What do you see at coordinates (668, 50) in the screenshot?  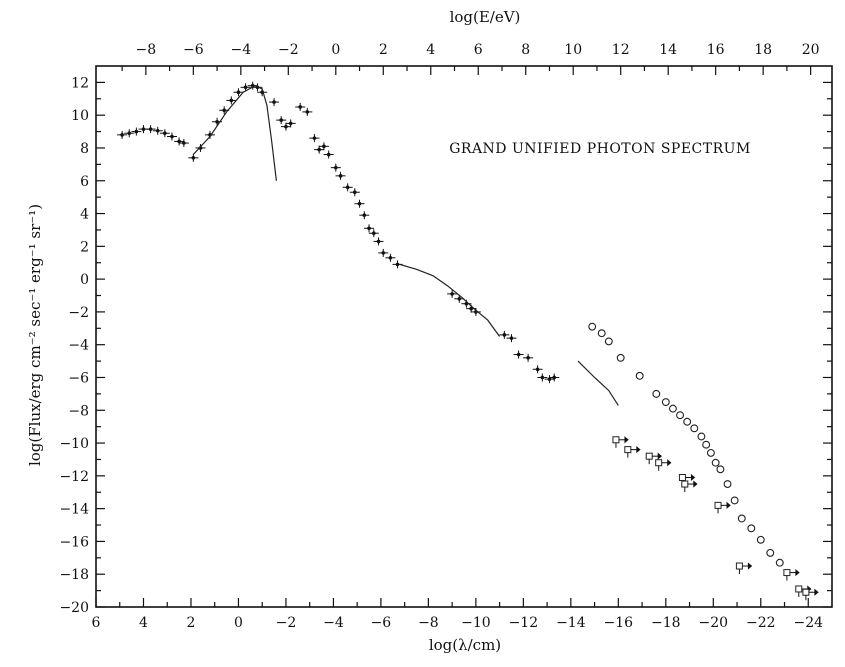 I see `top-tick-label: 14` at bounding box center [668, 50].